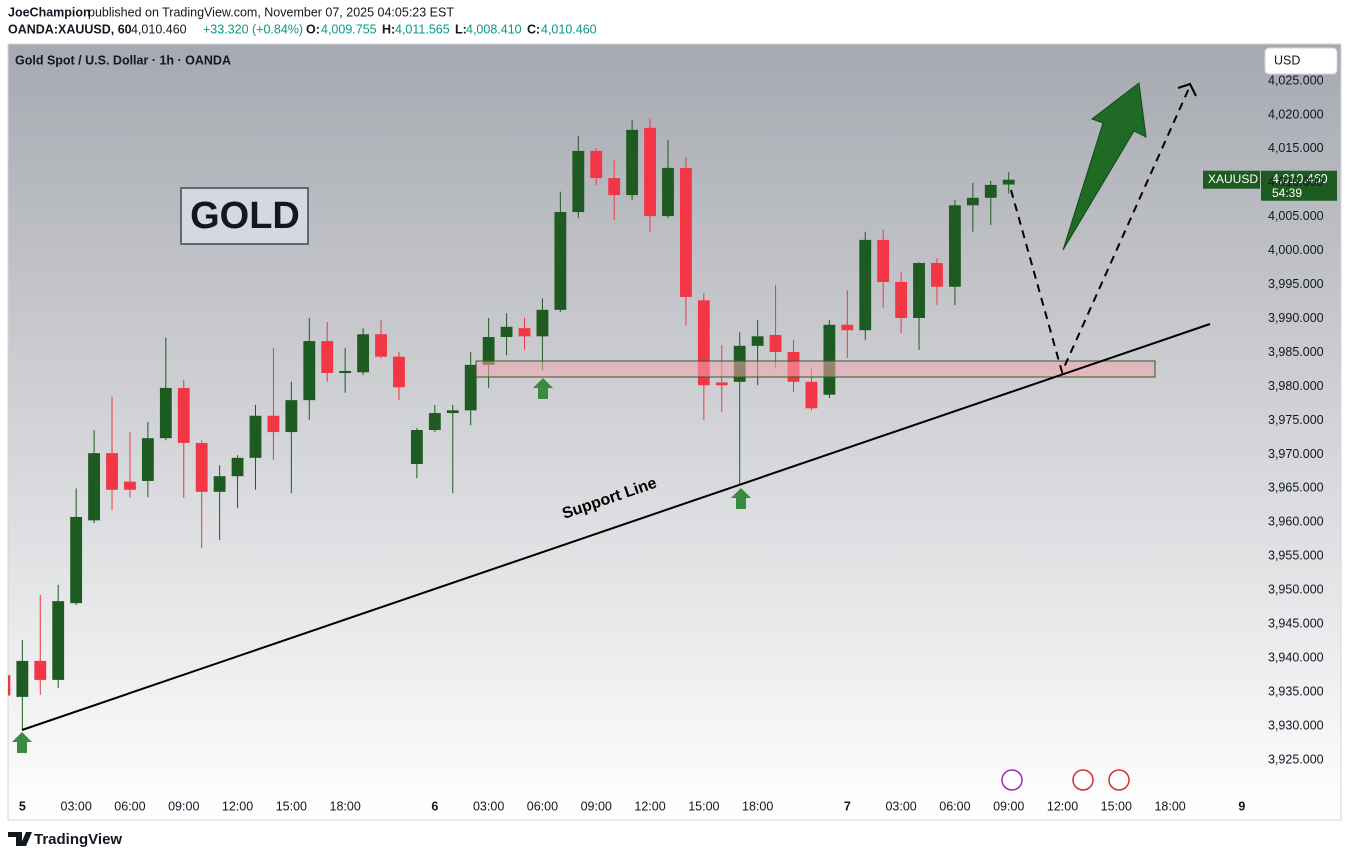 This screenshot has height=858, width=1349. I want to click on brand: TradingView, so click(78, 839).